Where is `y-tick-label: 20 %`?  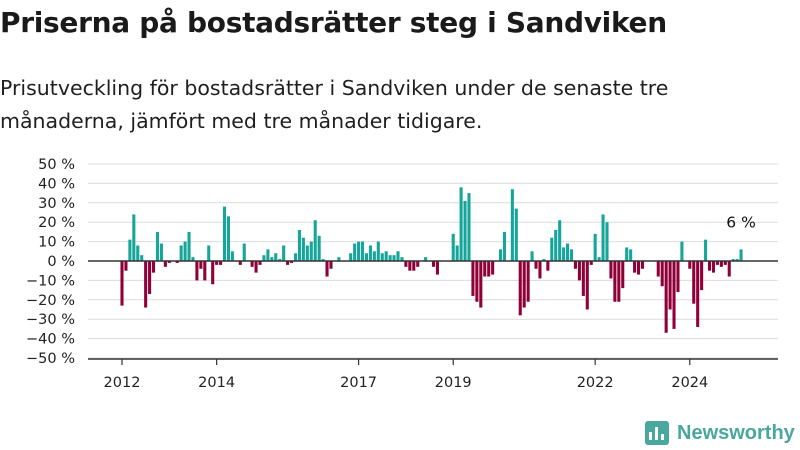 y-tick-label: 20 % is located at coordinates (56, 223).